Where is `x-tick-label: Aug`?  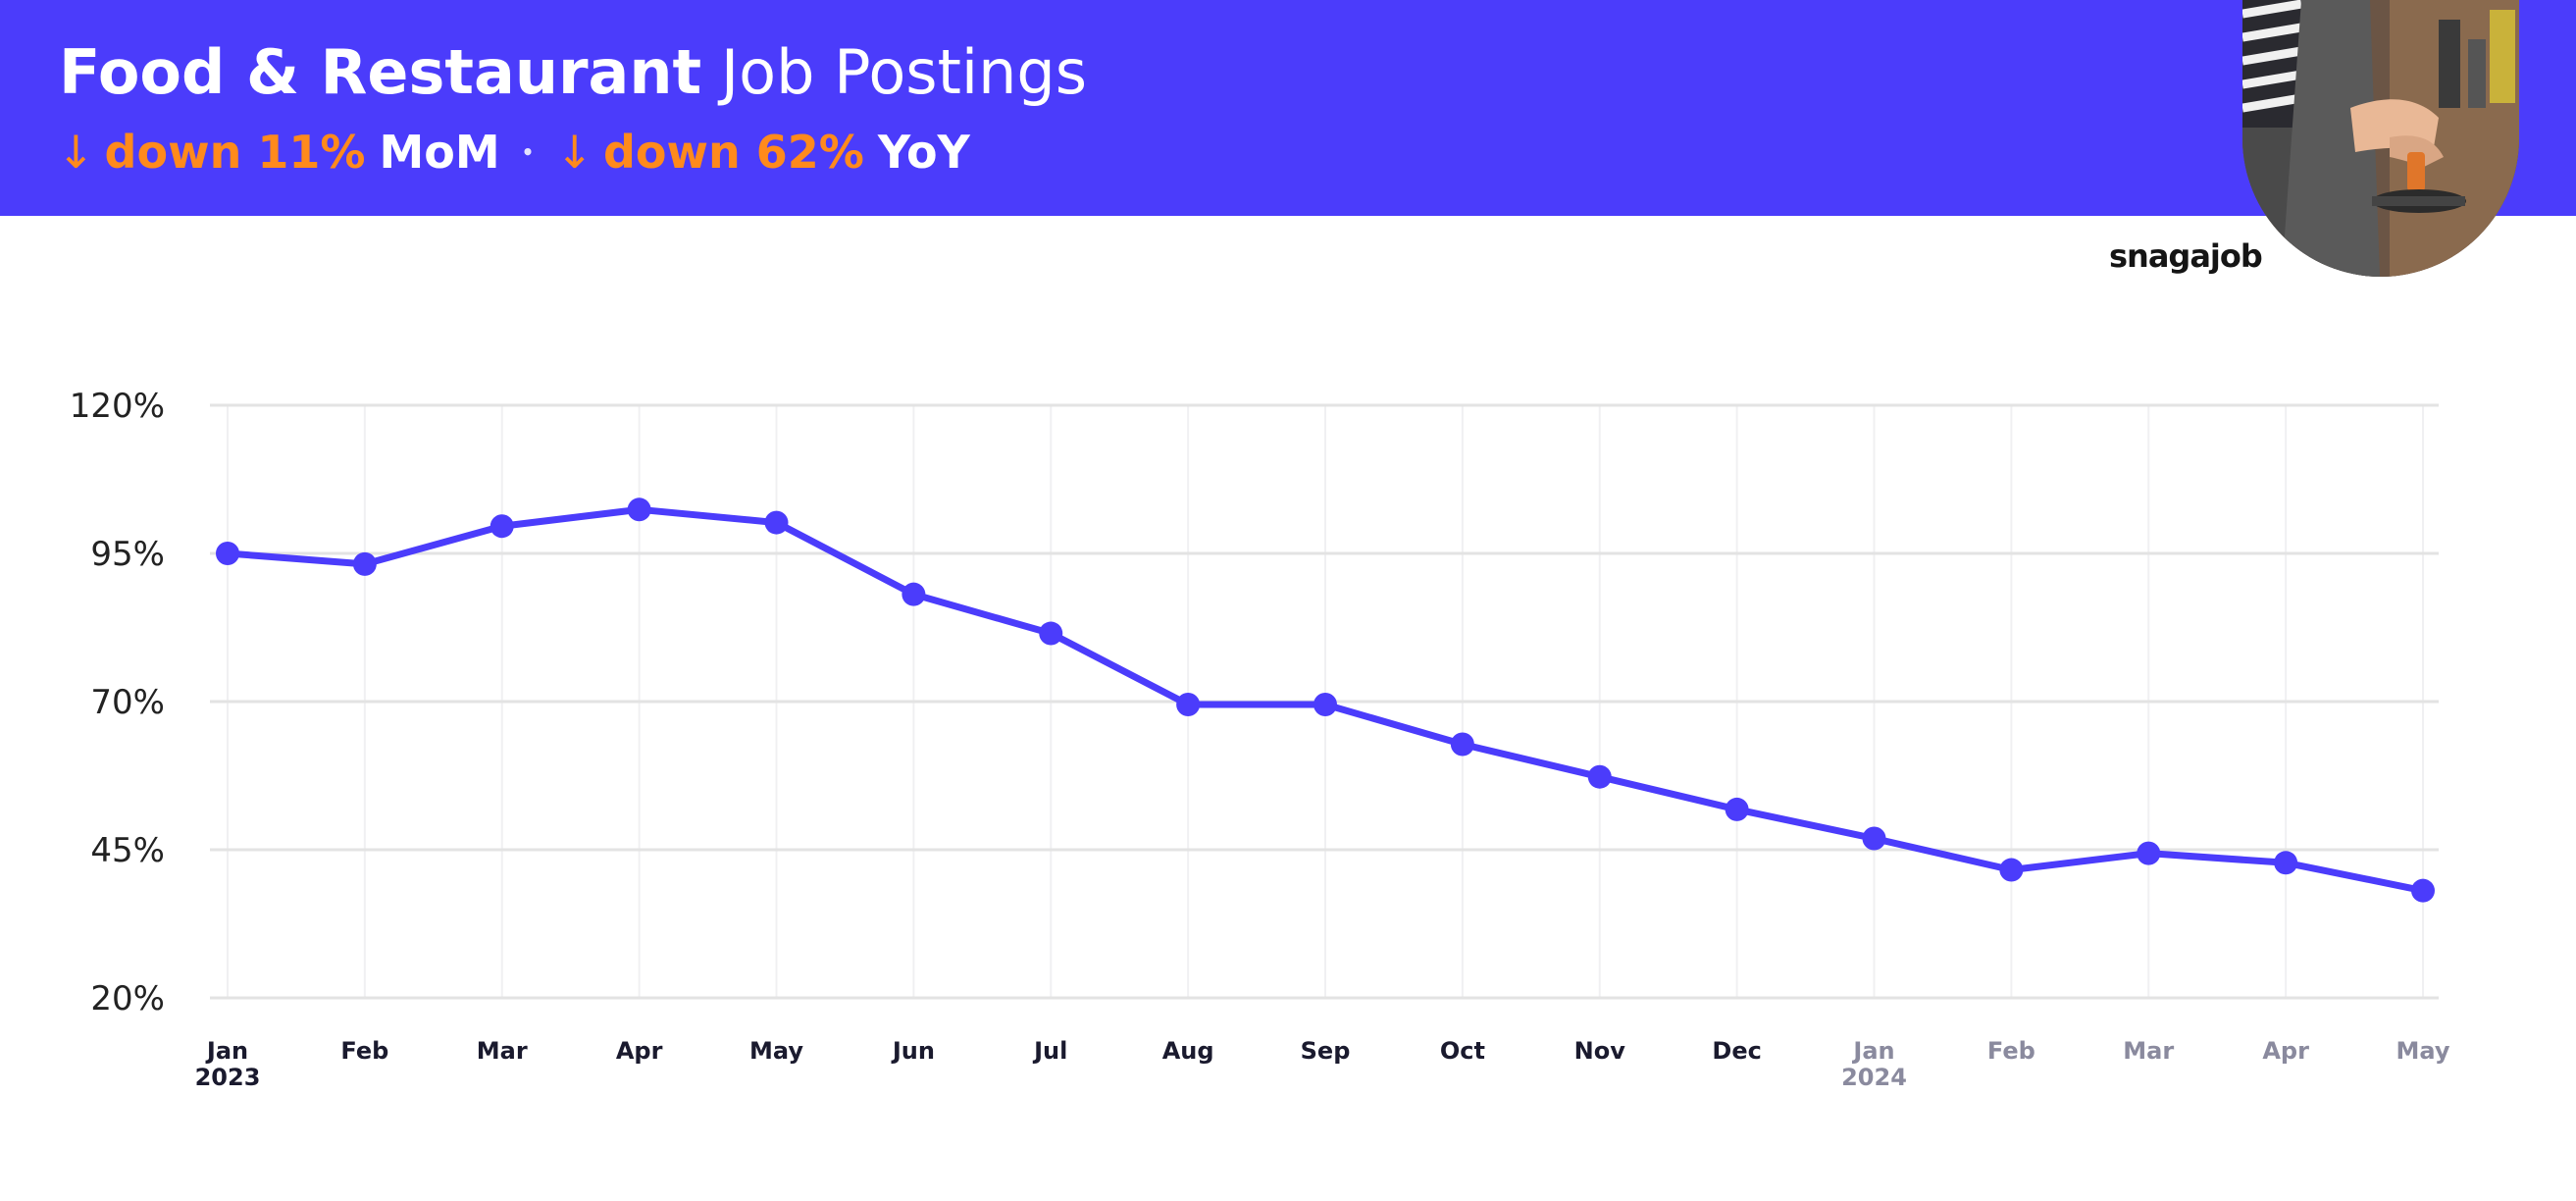
x-tick-label: Aug is located at coordinates (1188, 1051).